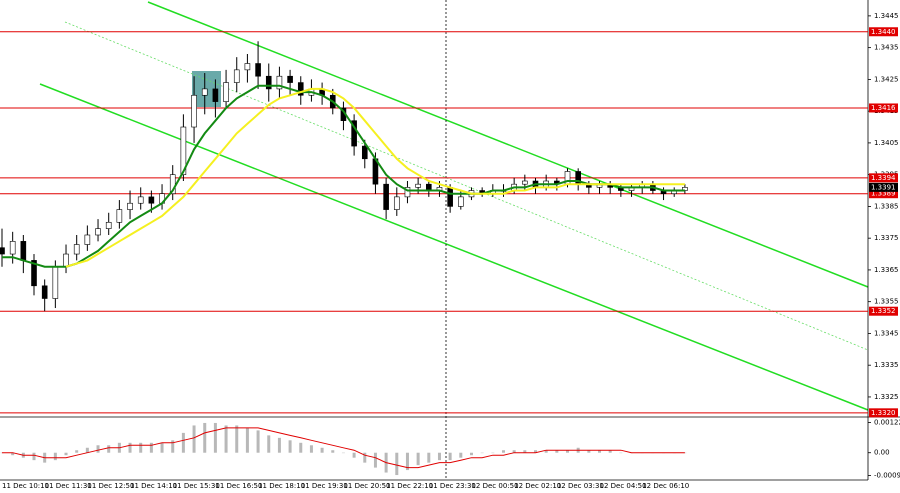 The width and height of the screenshot is (900, 493). I want to click on y-tick-label: 1.3345, so click(886, 333).